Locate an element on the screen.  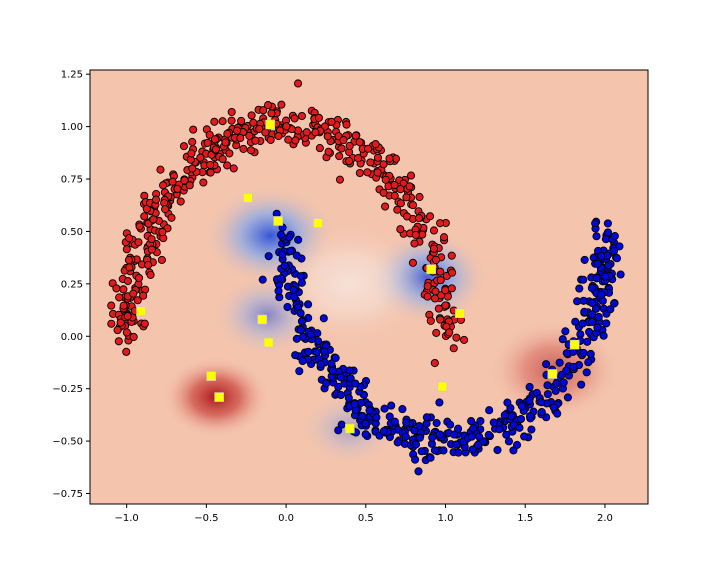
x-axis: −1.0 −0.5 0.0 0.5 1.0 1.5 2.0 is located at coordinates (364, 514).